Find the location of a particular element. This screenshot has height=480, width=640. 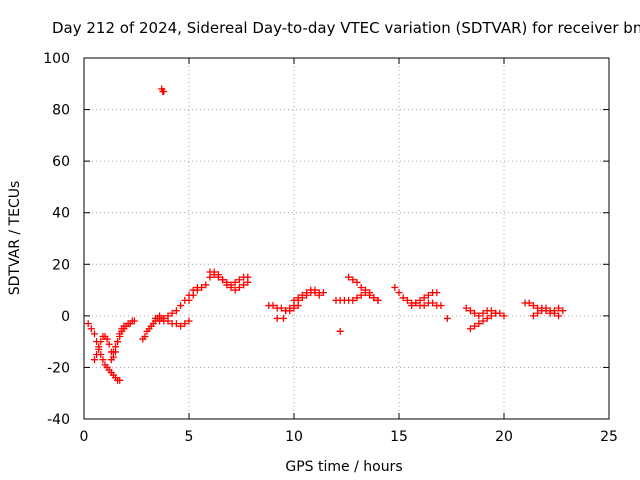

y-tick-label: 60 is located at coordinates (61, 162).